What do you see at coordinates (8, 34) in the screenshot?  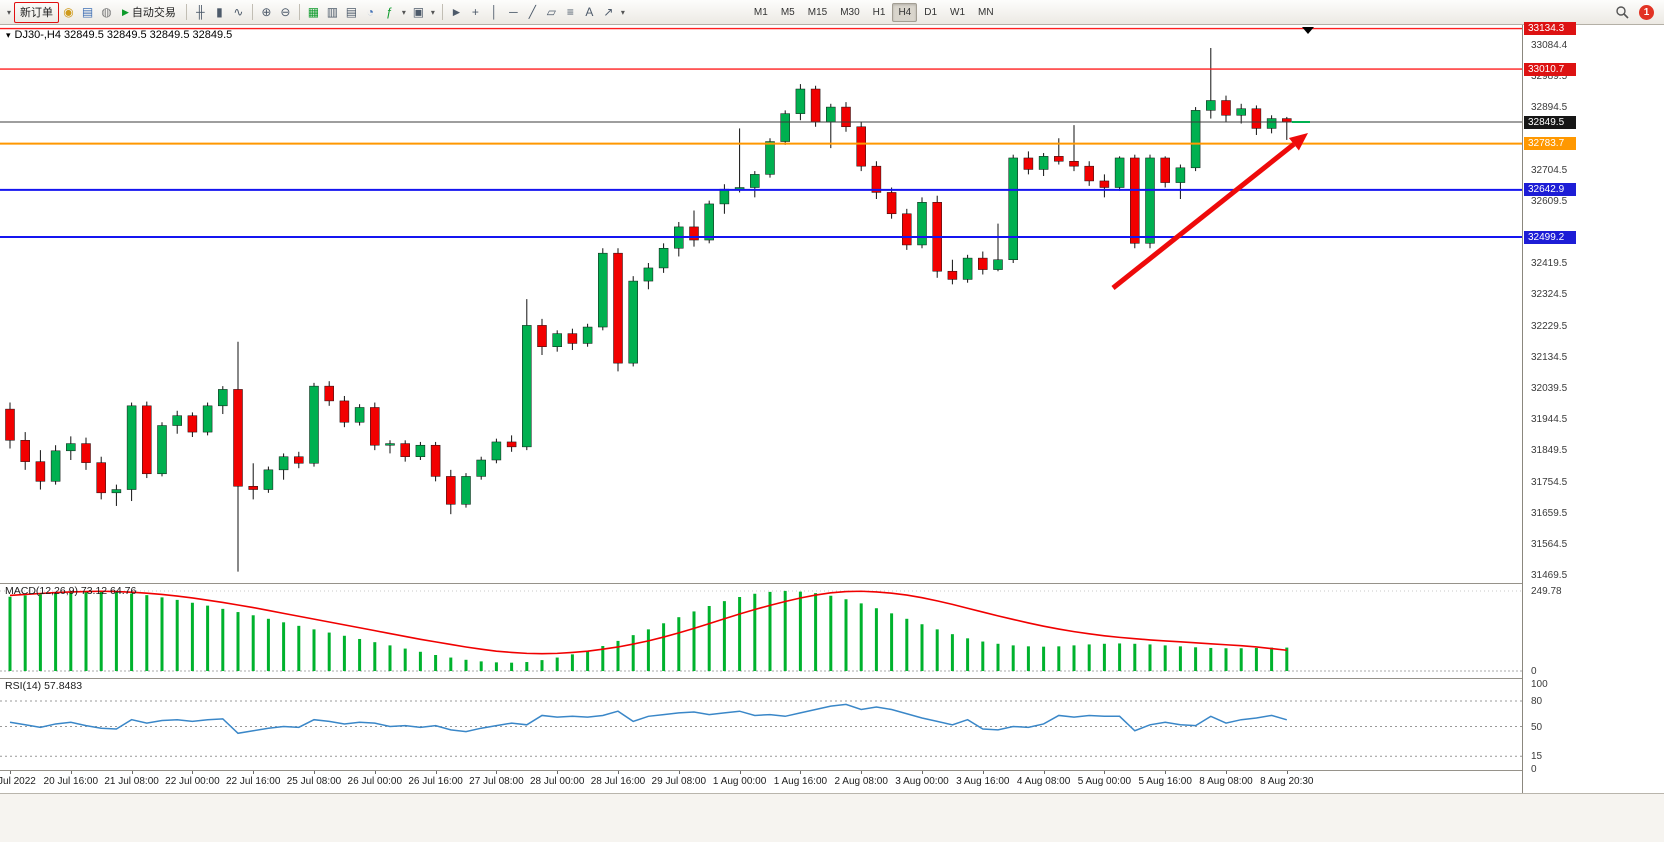 I see `chart-header-arrow-icon: ▾` at bounding box center [8, 34].